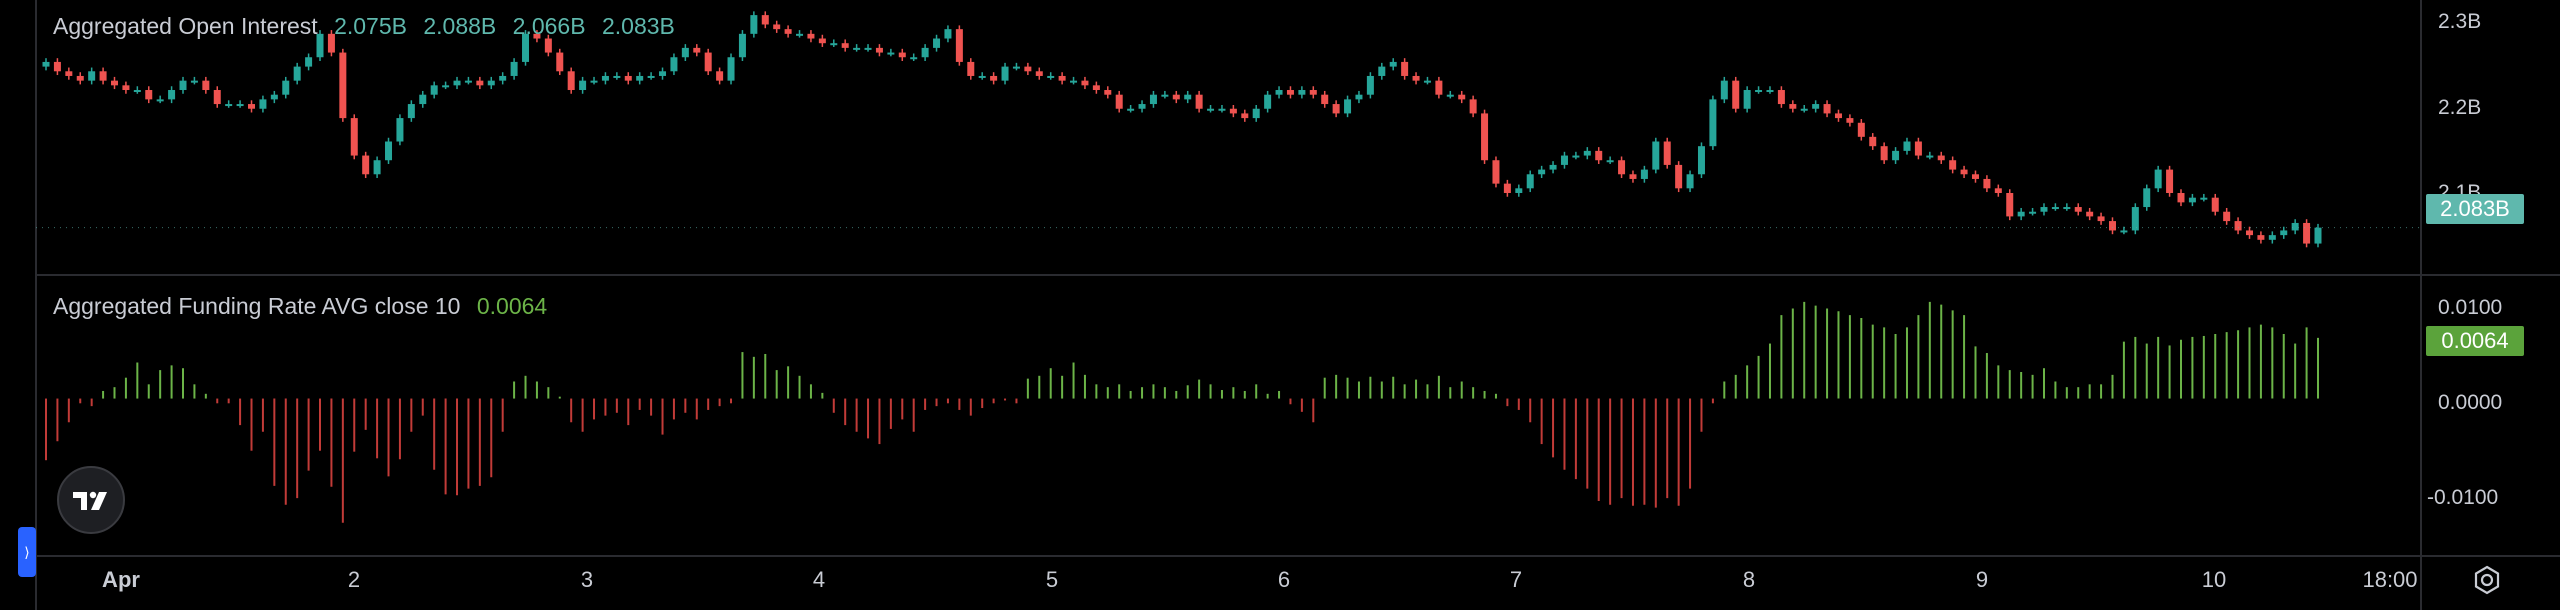  Describe the element at coordinates (2460, 21) in the screenshot. I see `oi-tick-2.3: 2.3B` at that location.